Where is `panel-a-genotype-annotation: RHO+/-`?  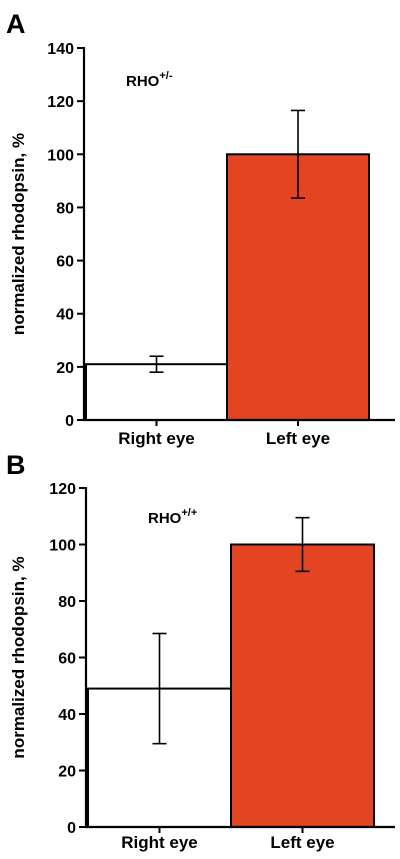 panel-a-genotype-annotation: RHO+/- is located at coordinates (149, 80).